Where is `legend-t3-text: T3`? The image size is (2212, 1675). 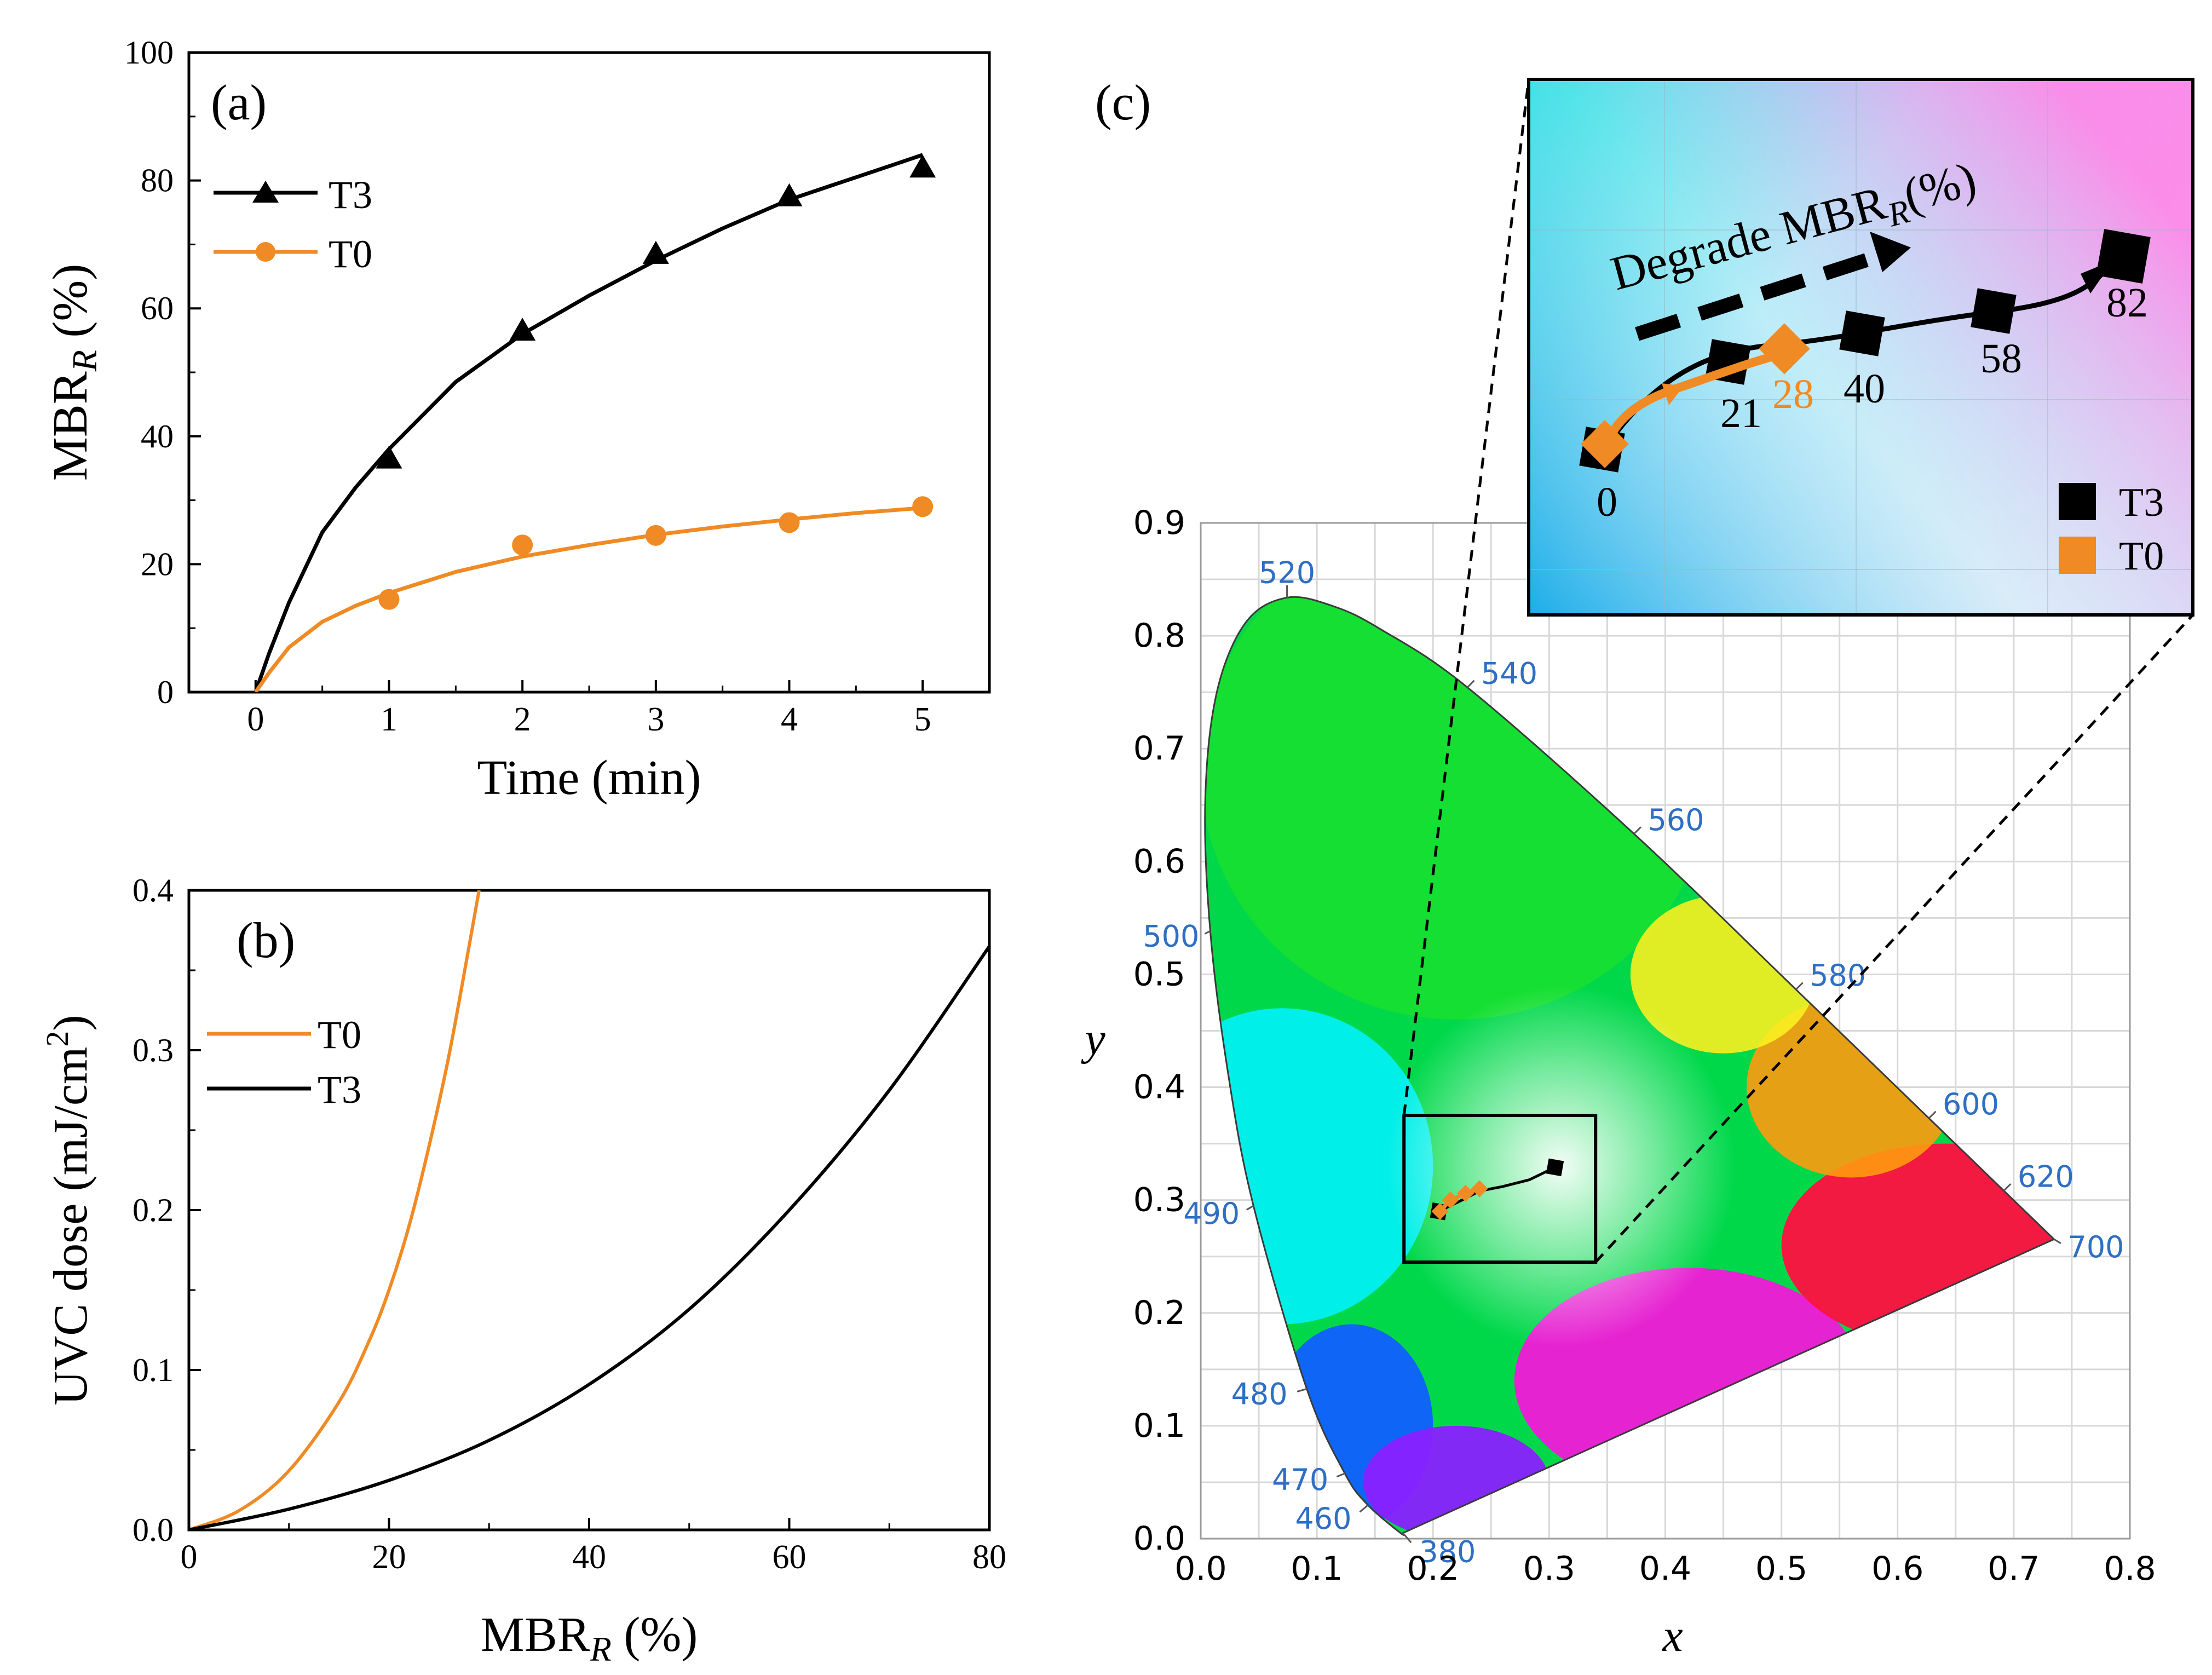
legend-t3-text: T3 is located at coordinates (351, 195).